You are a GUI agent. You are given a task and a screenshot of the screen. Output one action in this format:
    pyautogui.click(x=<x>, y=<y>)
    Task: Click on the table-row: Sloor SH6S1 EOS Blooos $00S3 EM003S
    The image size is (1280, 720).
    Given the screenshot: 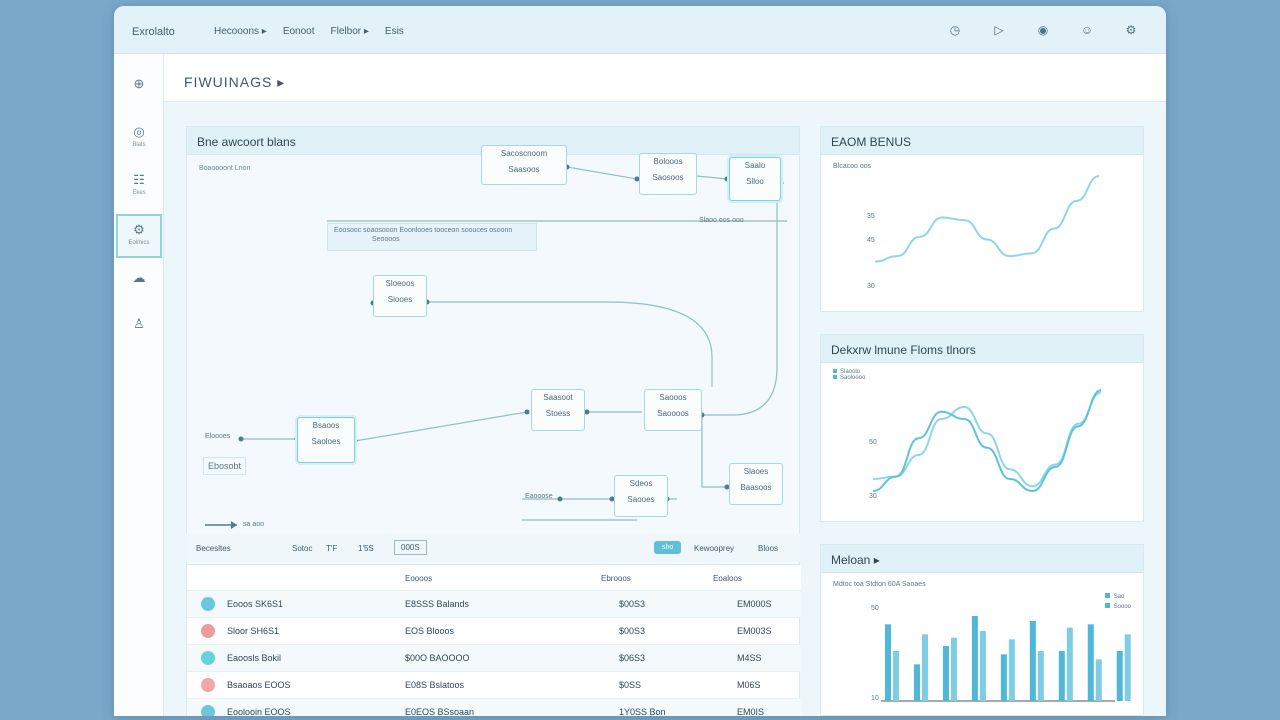 What is the action you would take?
    pyautogui.click(x=494, y=631)
    